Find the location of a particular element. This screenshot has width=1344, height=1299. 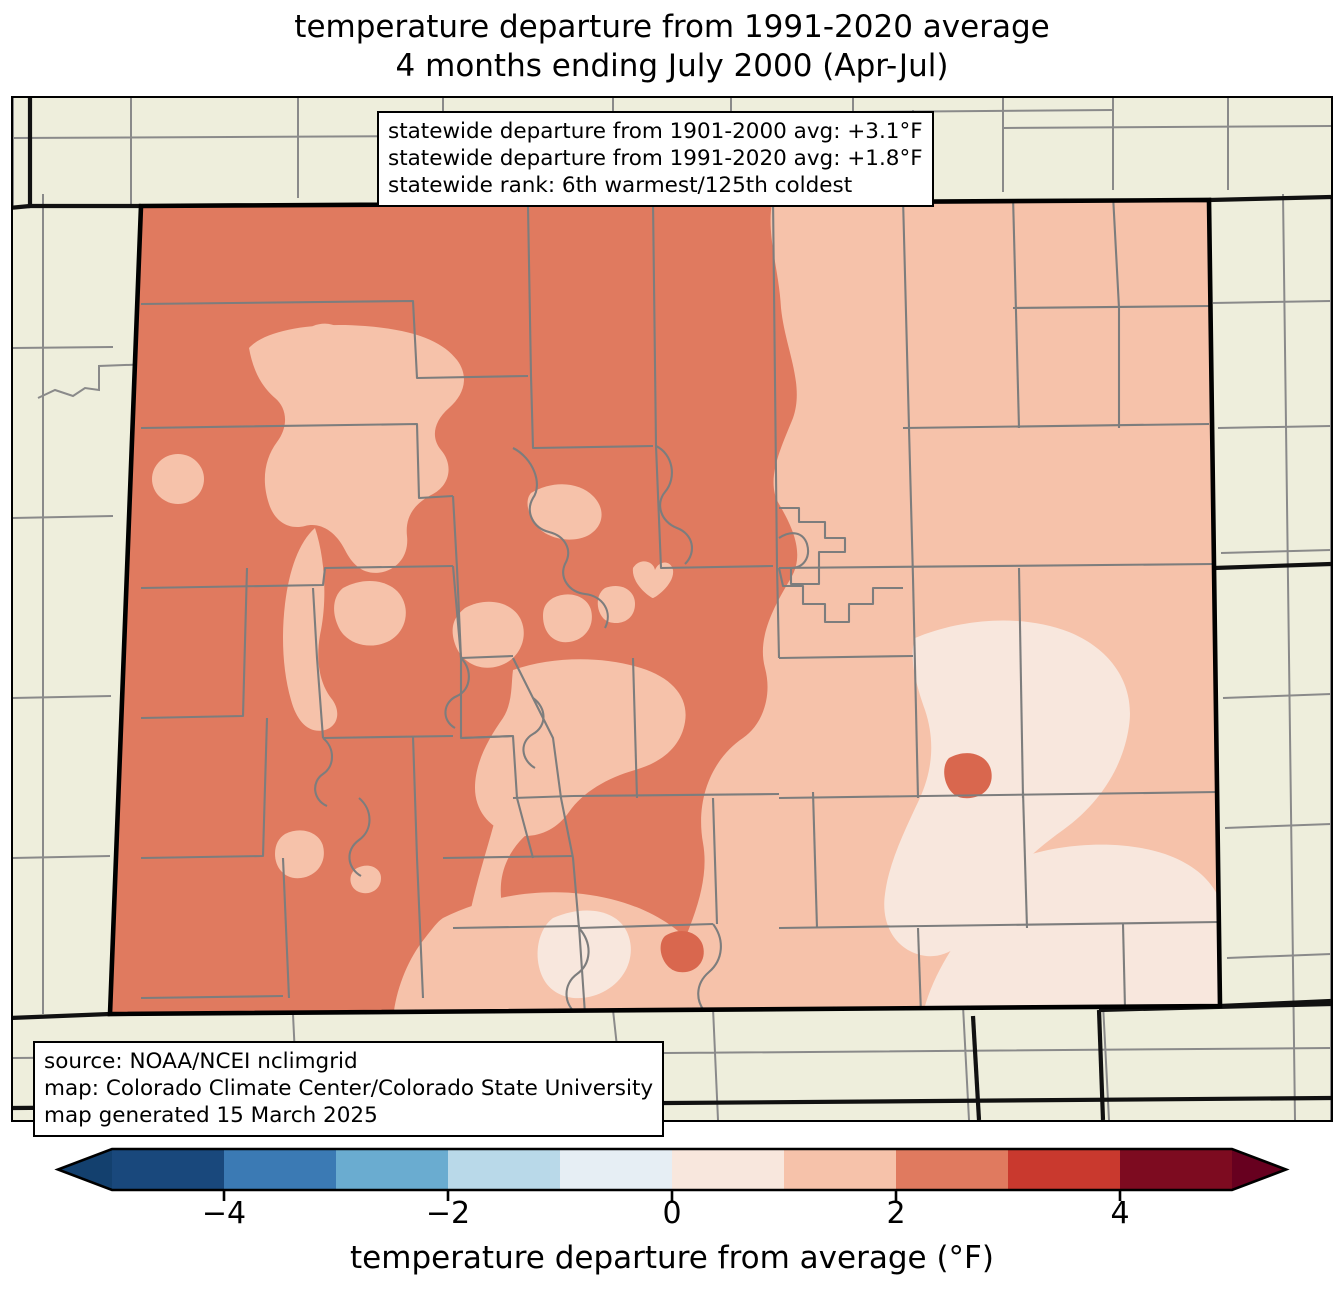

colorbar-under-arrow is located at coordinates (85, 1169).